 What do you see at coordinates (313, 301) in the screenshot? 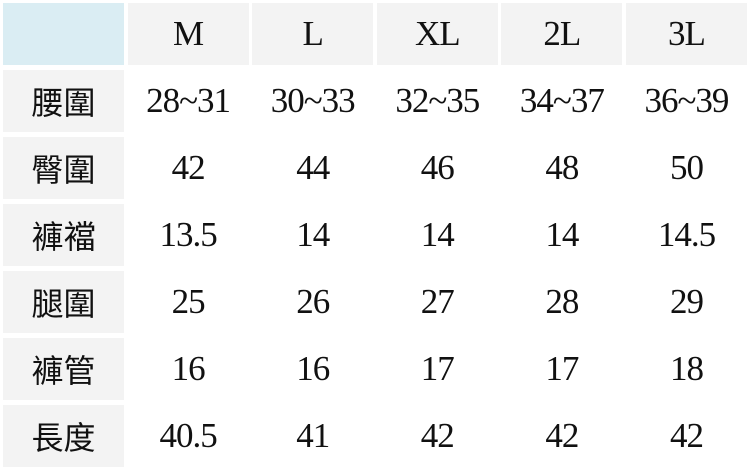
I see `table-cell: 26` at bounding box center [313, 301].